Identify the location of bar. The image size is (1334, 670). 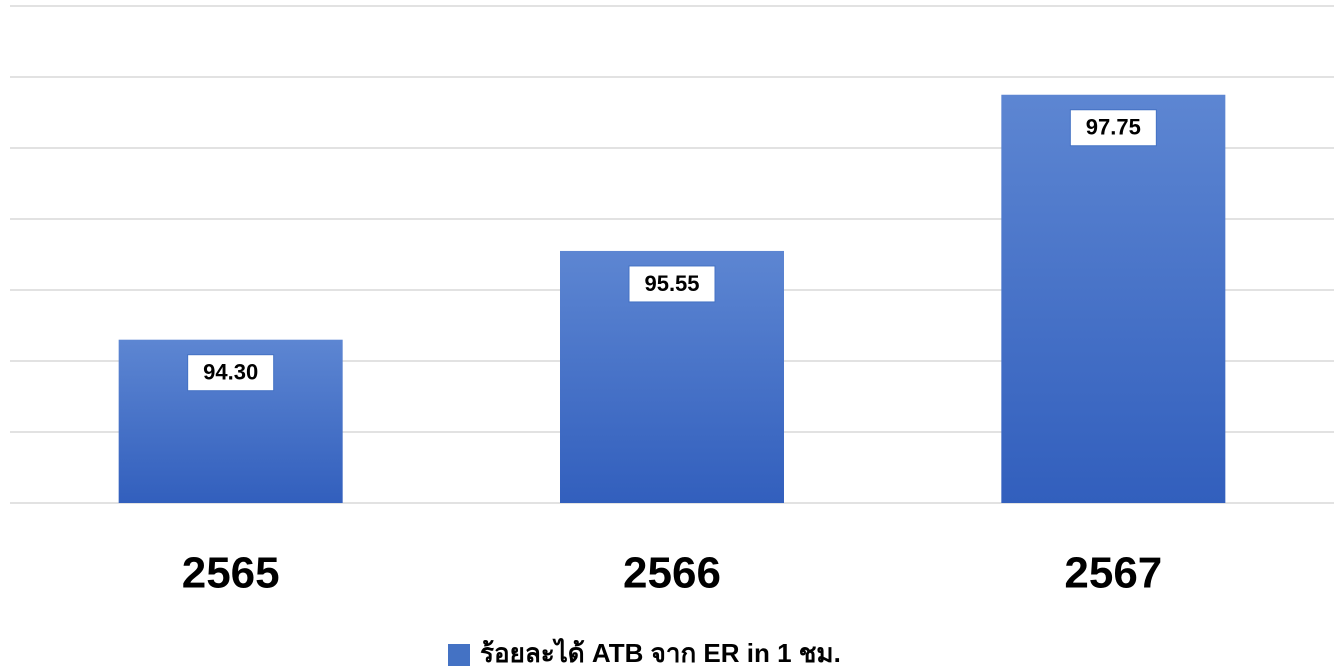
(1113, 298).